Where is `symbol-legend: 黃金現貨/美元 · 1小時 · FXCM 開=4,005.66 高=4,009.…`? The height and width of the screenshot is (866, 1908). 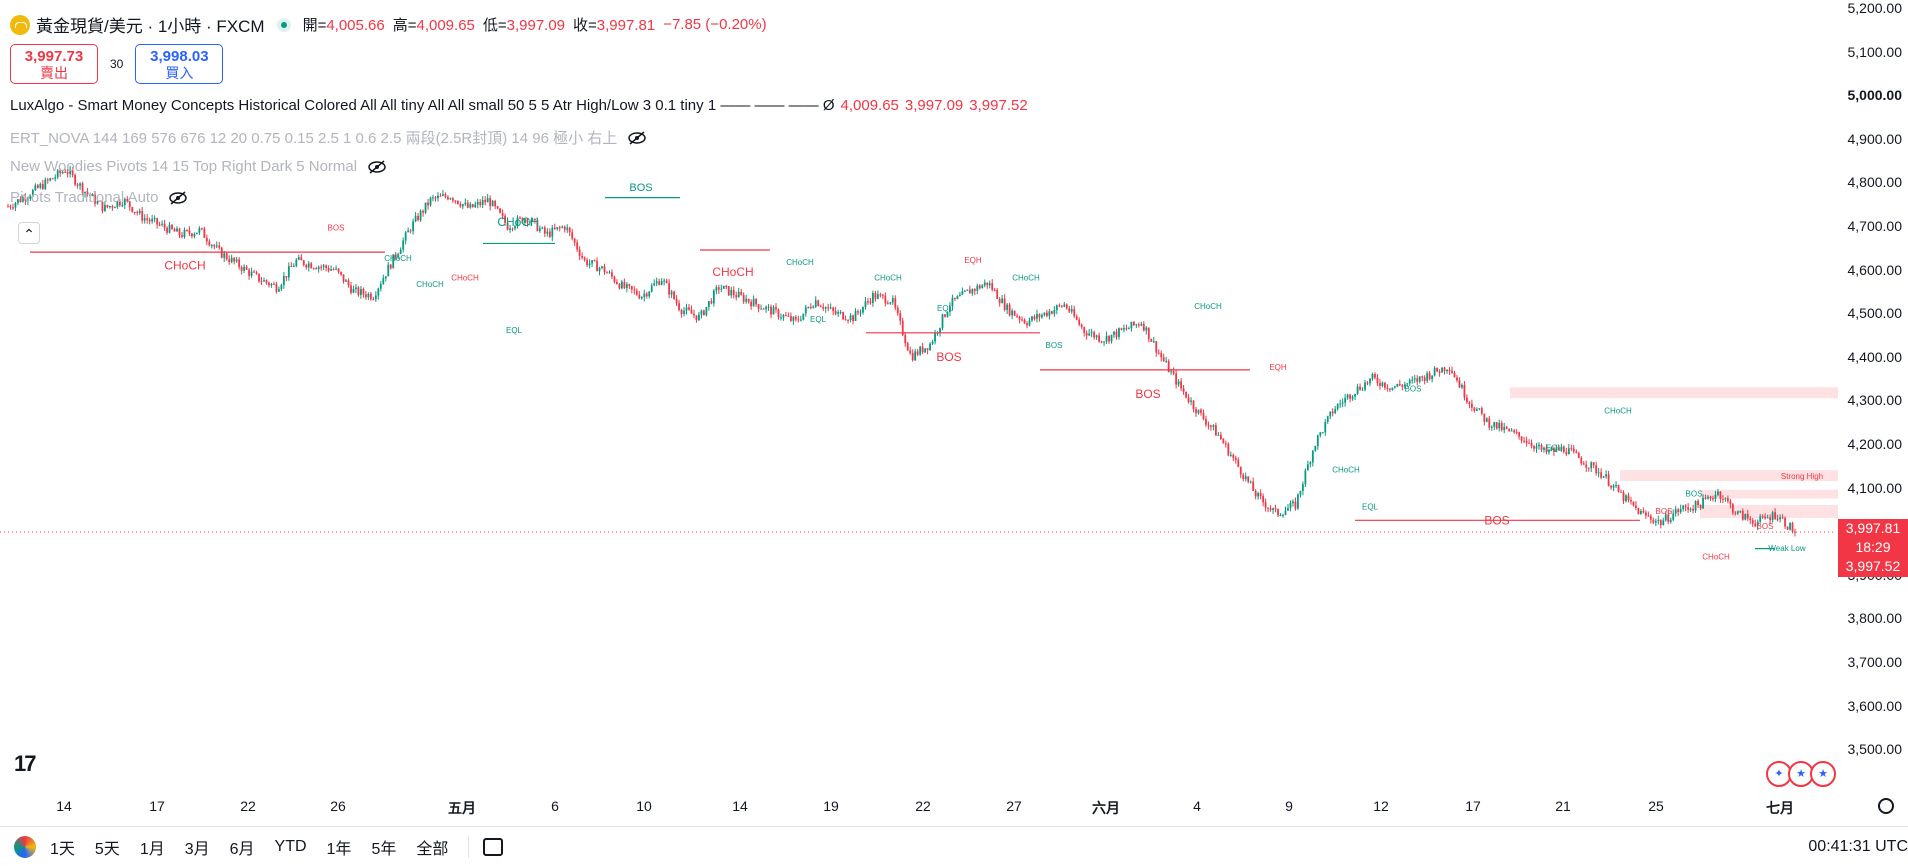
symbol-legend: 黃金現貨/美元 · 1小時 · FXCM 開=4,005.66 高=4,009.… is located at coordinates (388, 24).